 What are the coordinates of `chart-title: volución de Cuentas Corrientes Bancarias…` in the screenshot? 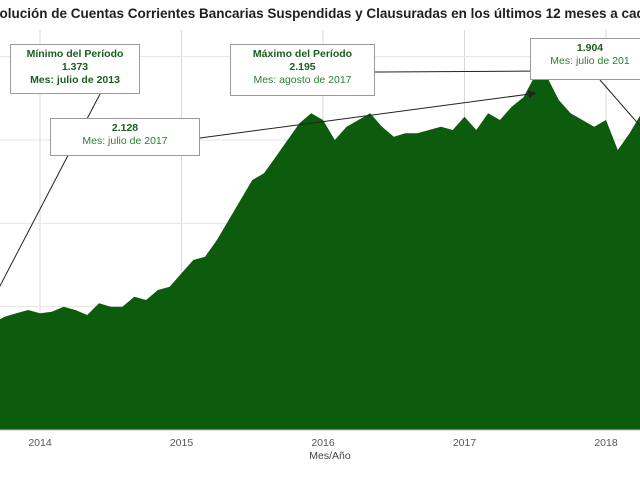 It's located at (320, 13).